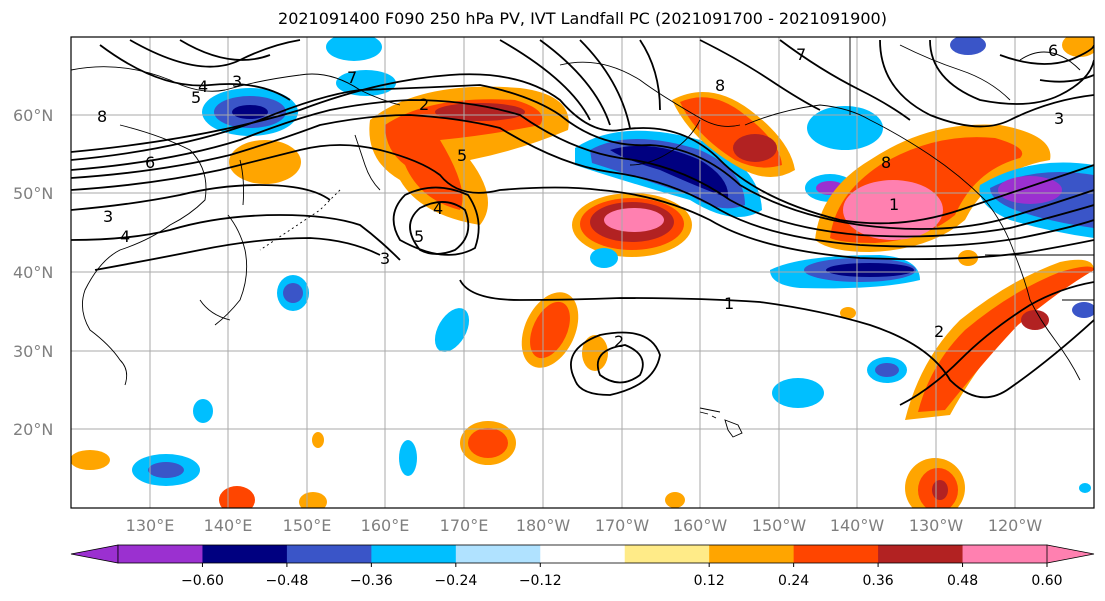 This screenshot has width=1105, height=601. Describe the element at coordinates (709, 581) in the screenshot. I see `colorbar-tick-label: 0.12` at that location.